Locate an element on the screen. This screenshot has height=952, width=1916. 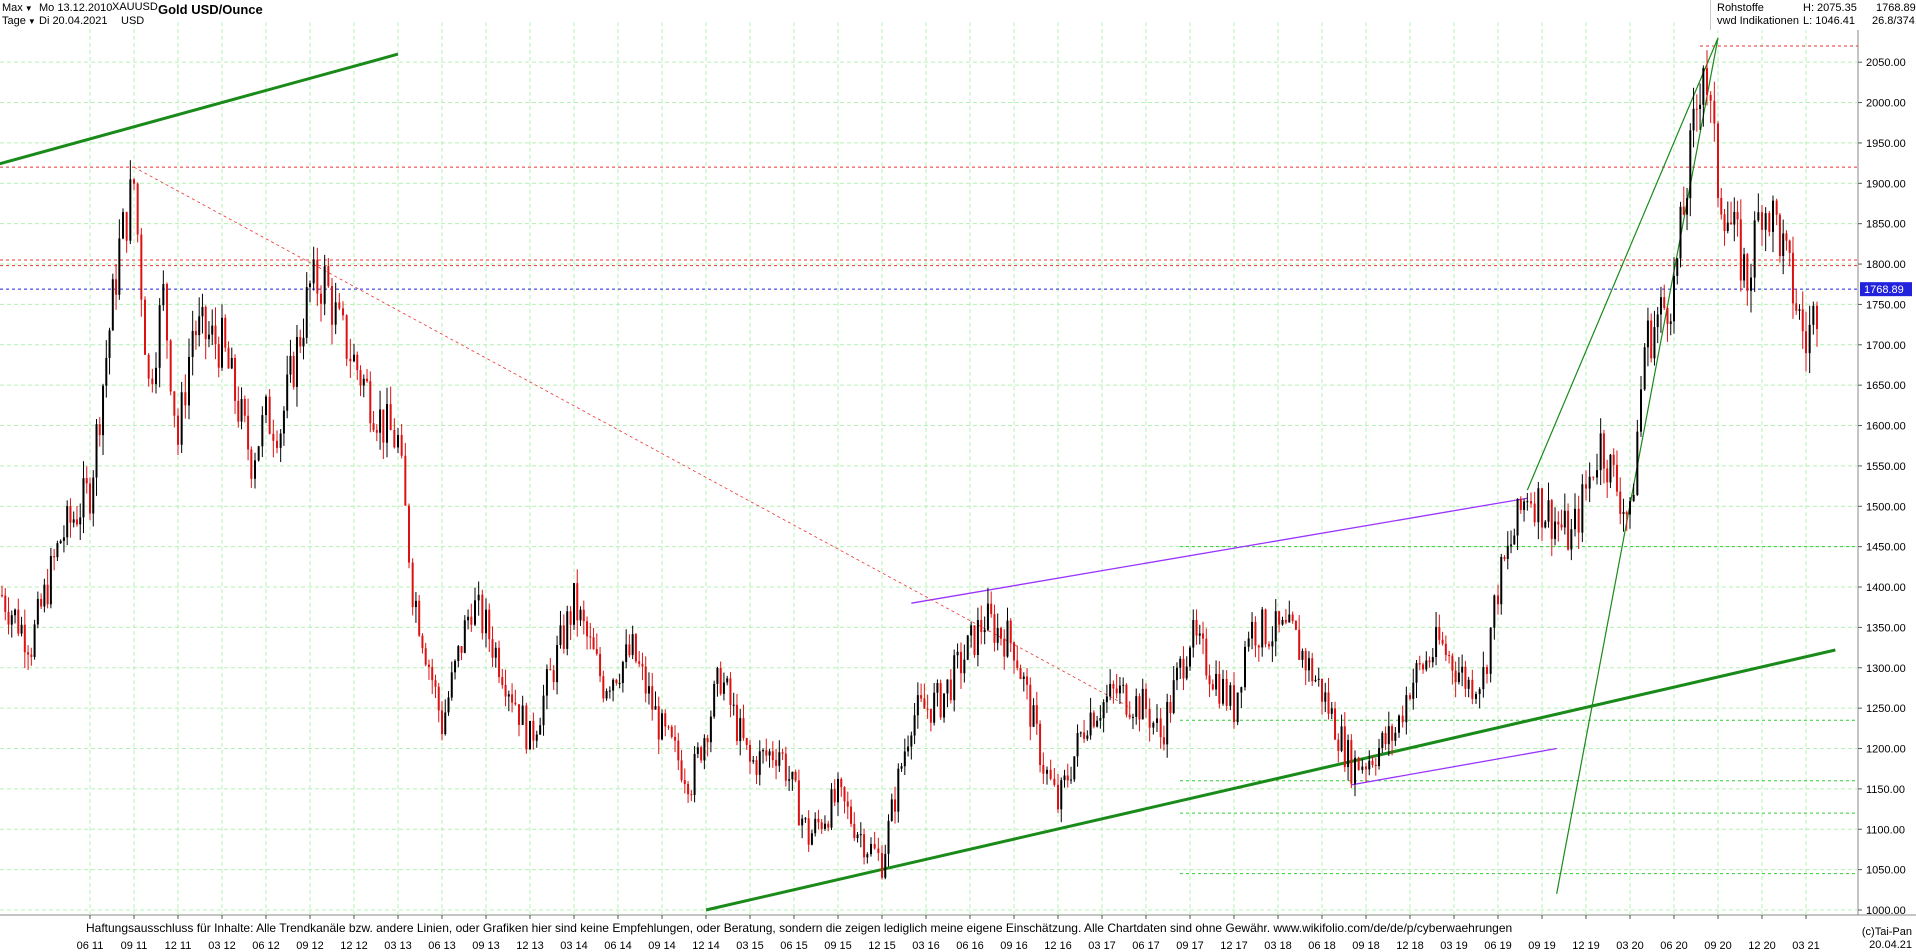
x-tick-label: 03 16 is located at coordinates (926, 946).